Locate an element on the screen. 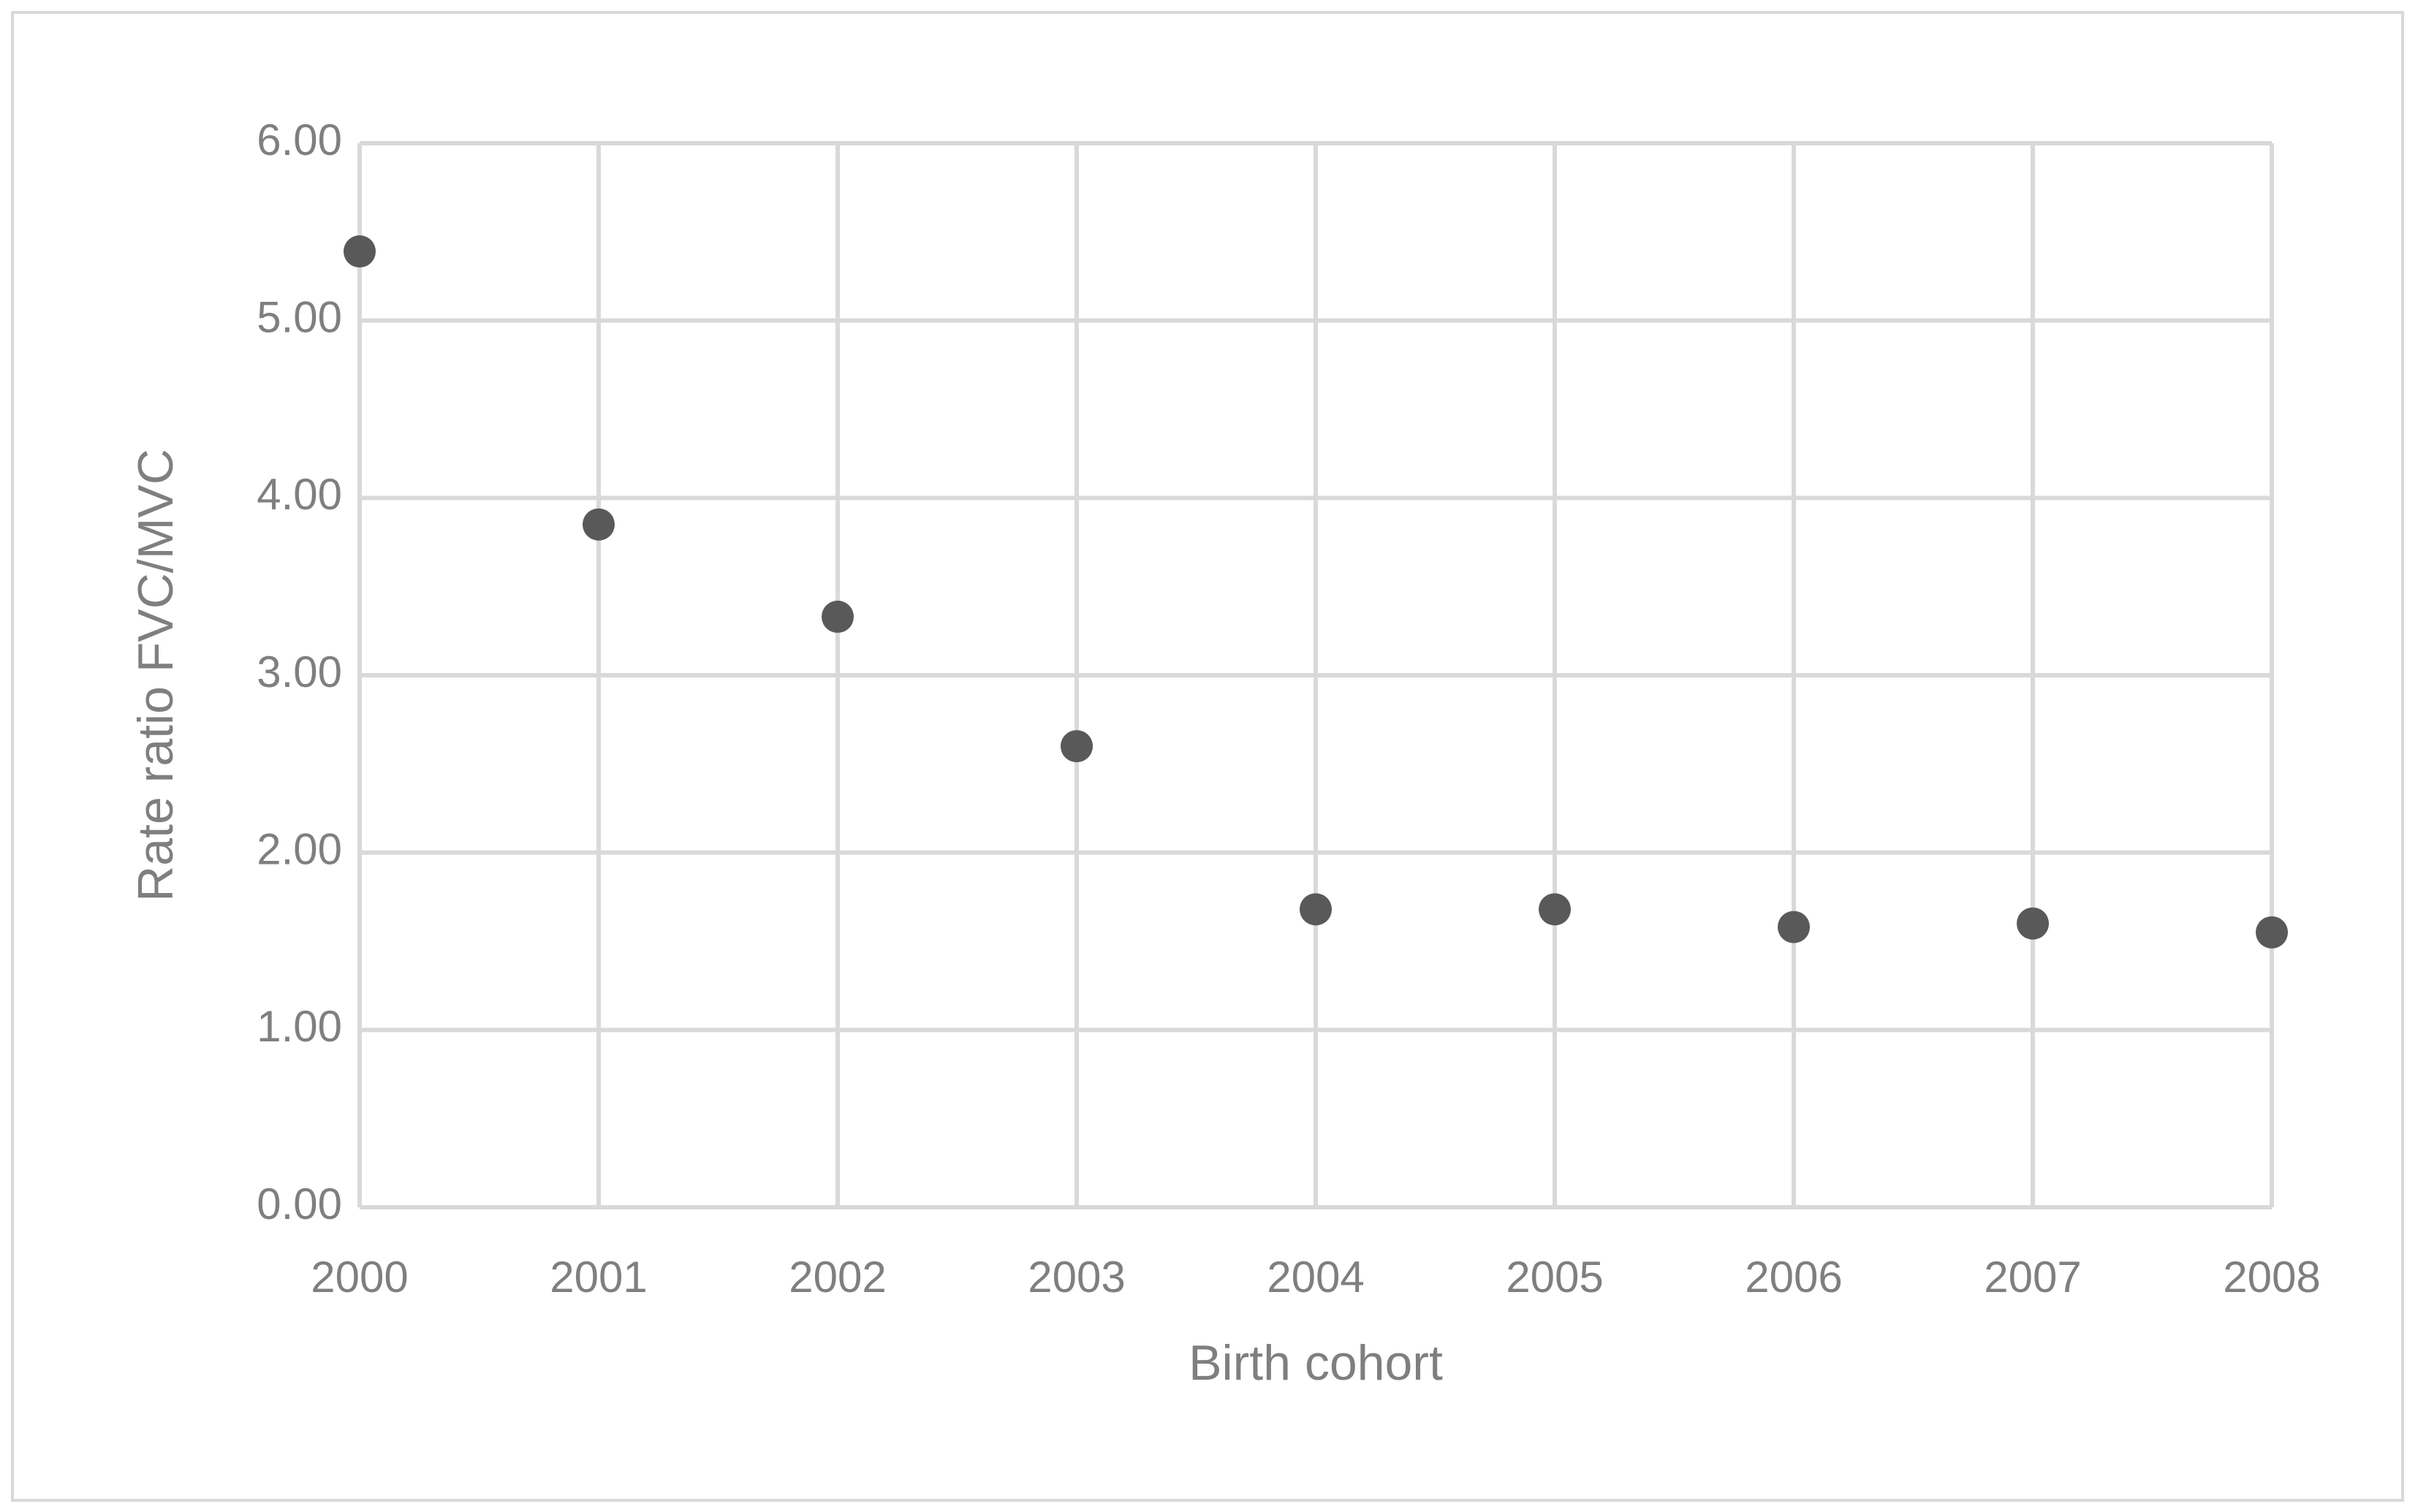 The width and height of the screenshot is (2418, 1512). x-tick-label: 2005 is located at coordinates (1555, 1277).